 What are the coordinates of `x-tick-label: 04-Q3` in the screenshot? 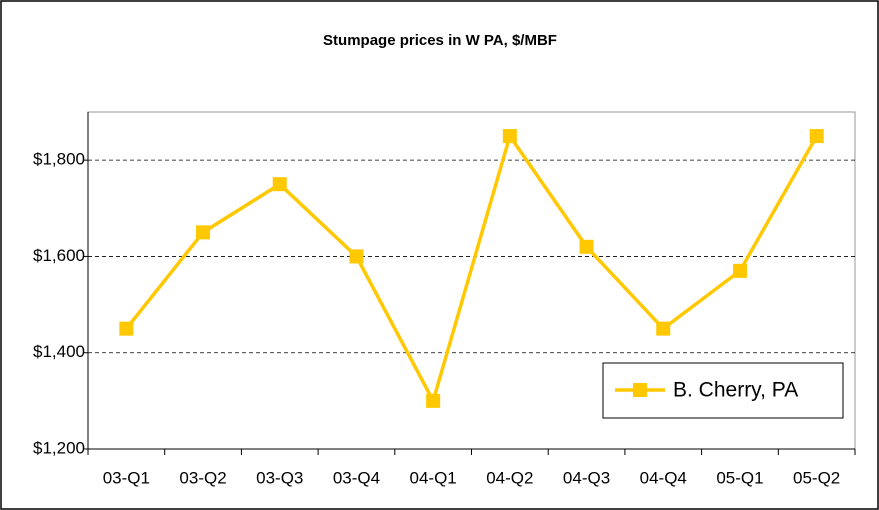 It's located at (586, 477).